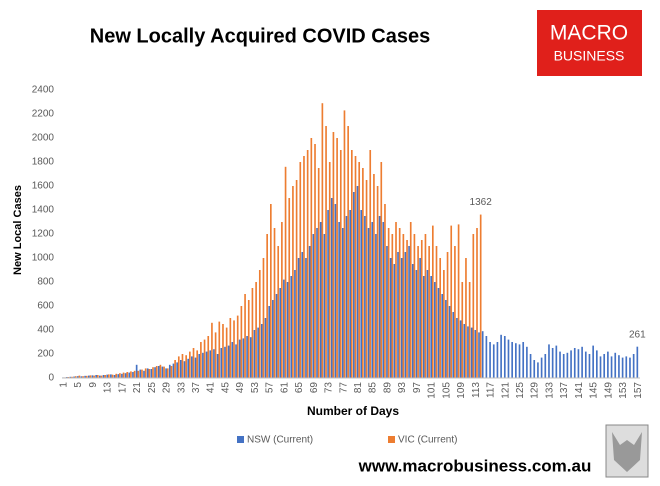  I want to click on x-tick-label: 93, so click(402, 388).